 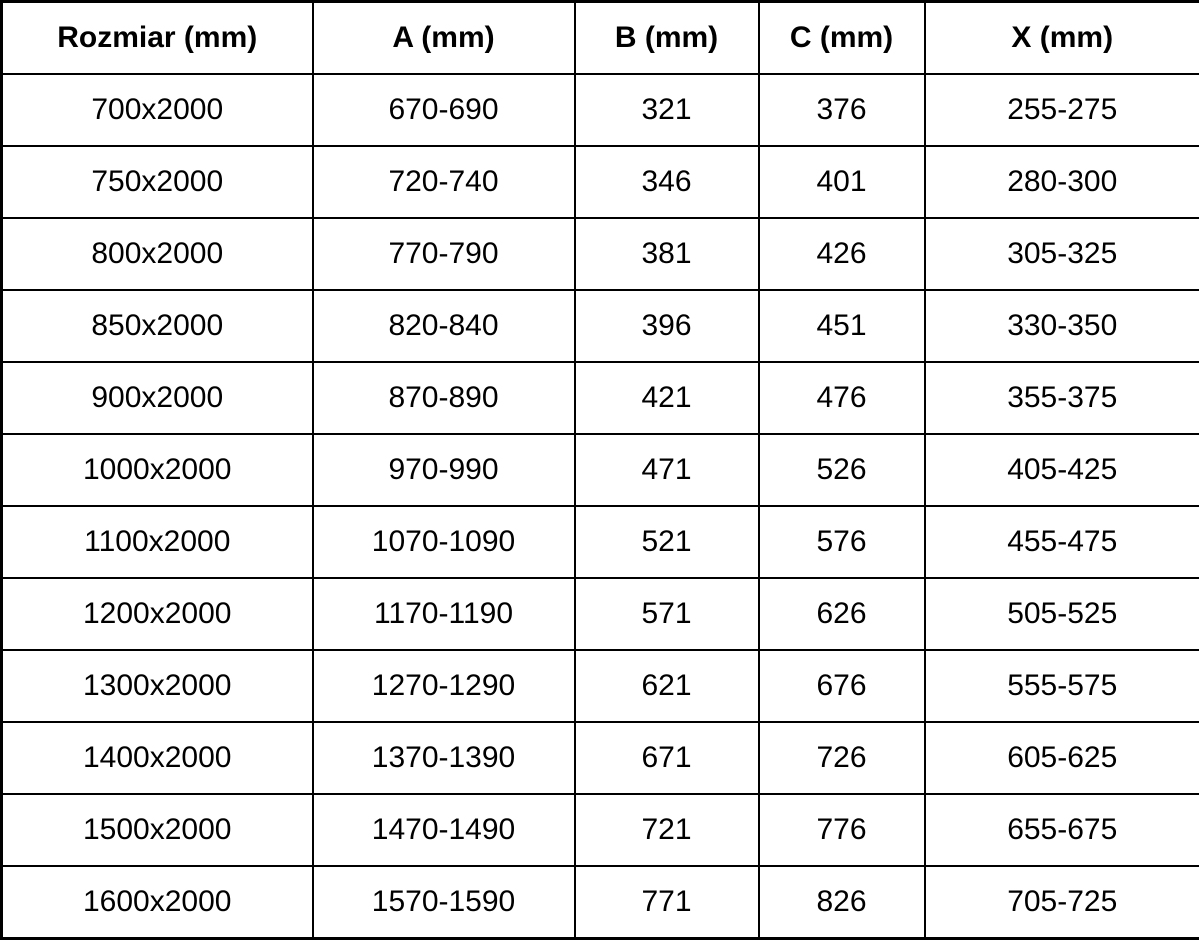 I want to click on table-cell-b: 571, so click(x=667, y=614).